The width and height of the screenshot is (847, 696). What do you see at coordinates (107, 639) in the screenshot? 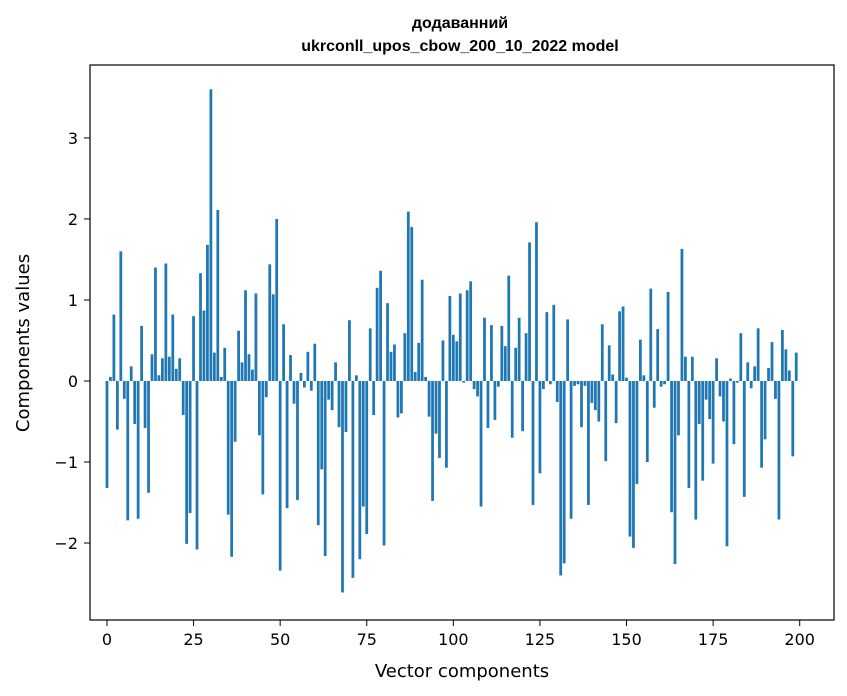
I see `x-tick-label: 0` at bounding box center [107, 639].